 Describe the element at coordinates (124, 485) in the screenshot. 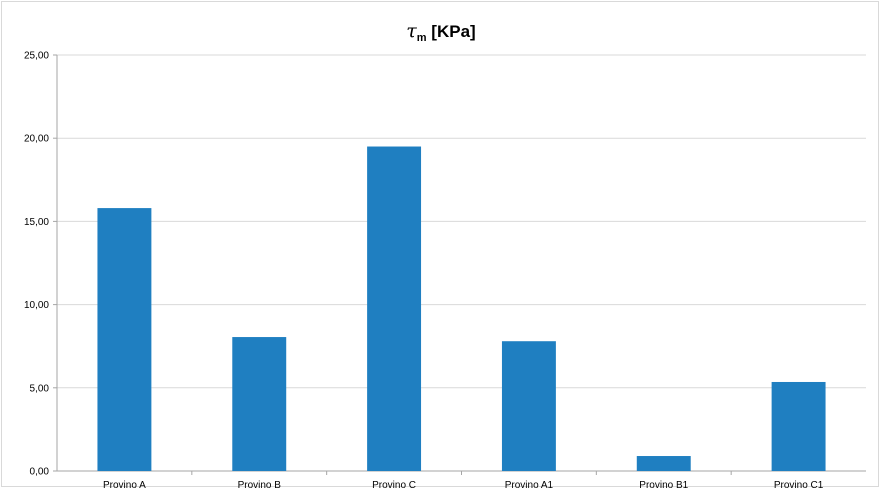

I see `x-tick-label: Provino A` at that location.